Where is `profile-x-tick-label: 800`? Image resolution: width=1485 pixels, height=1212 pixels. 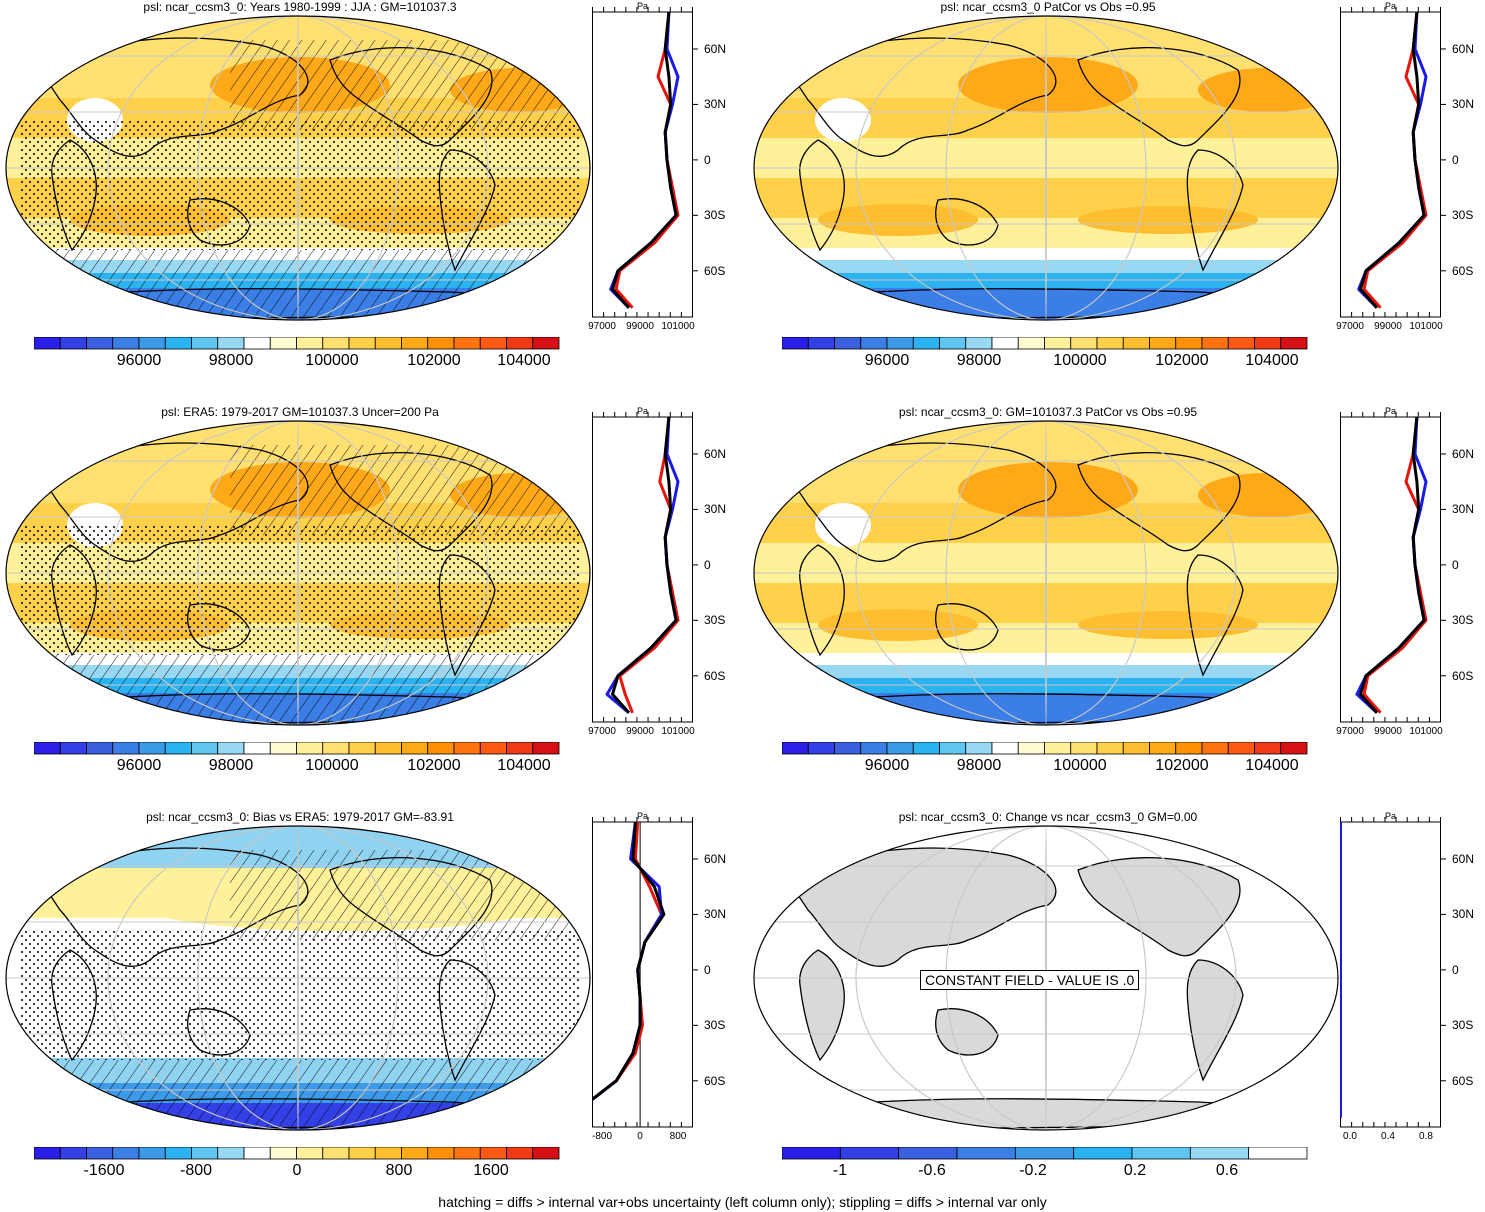 profile-x-tick-label: 800 is located at coordinates (678, 1136).